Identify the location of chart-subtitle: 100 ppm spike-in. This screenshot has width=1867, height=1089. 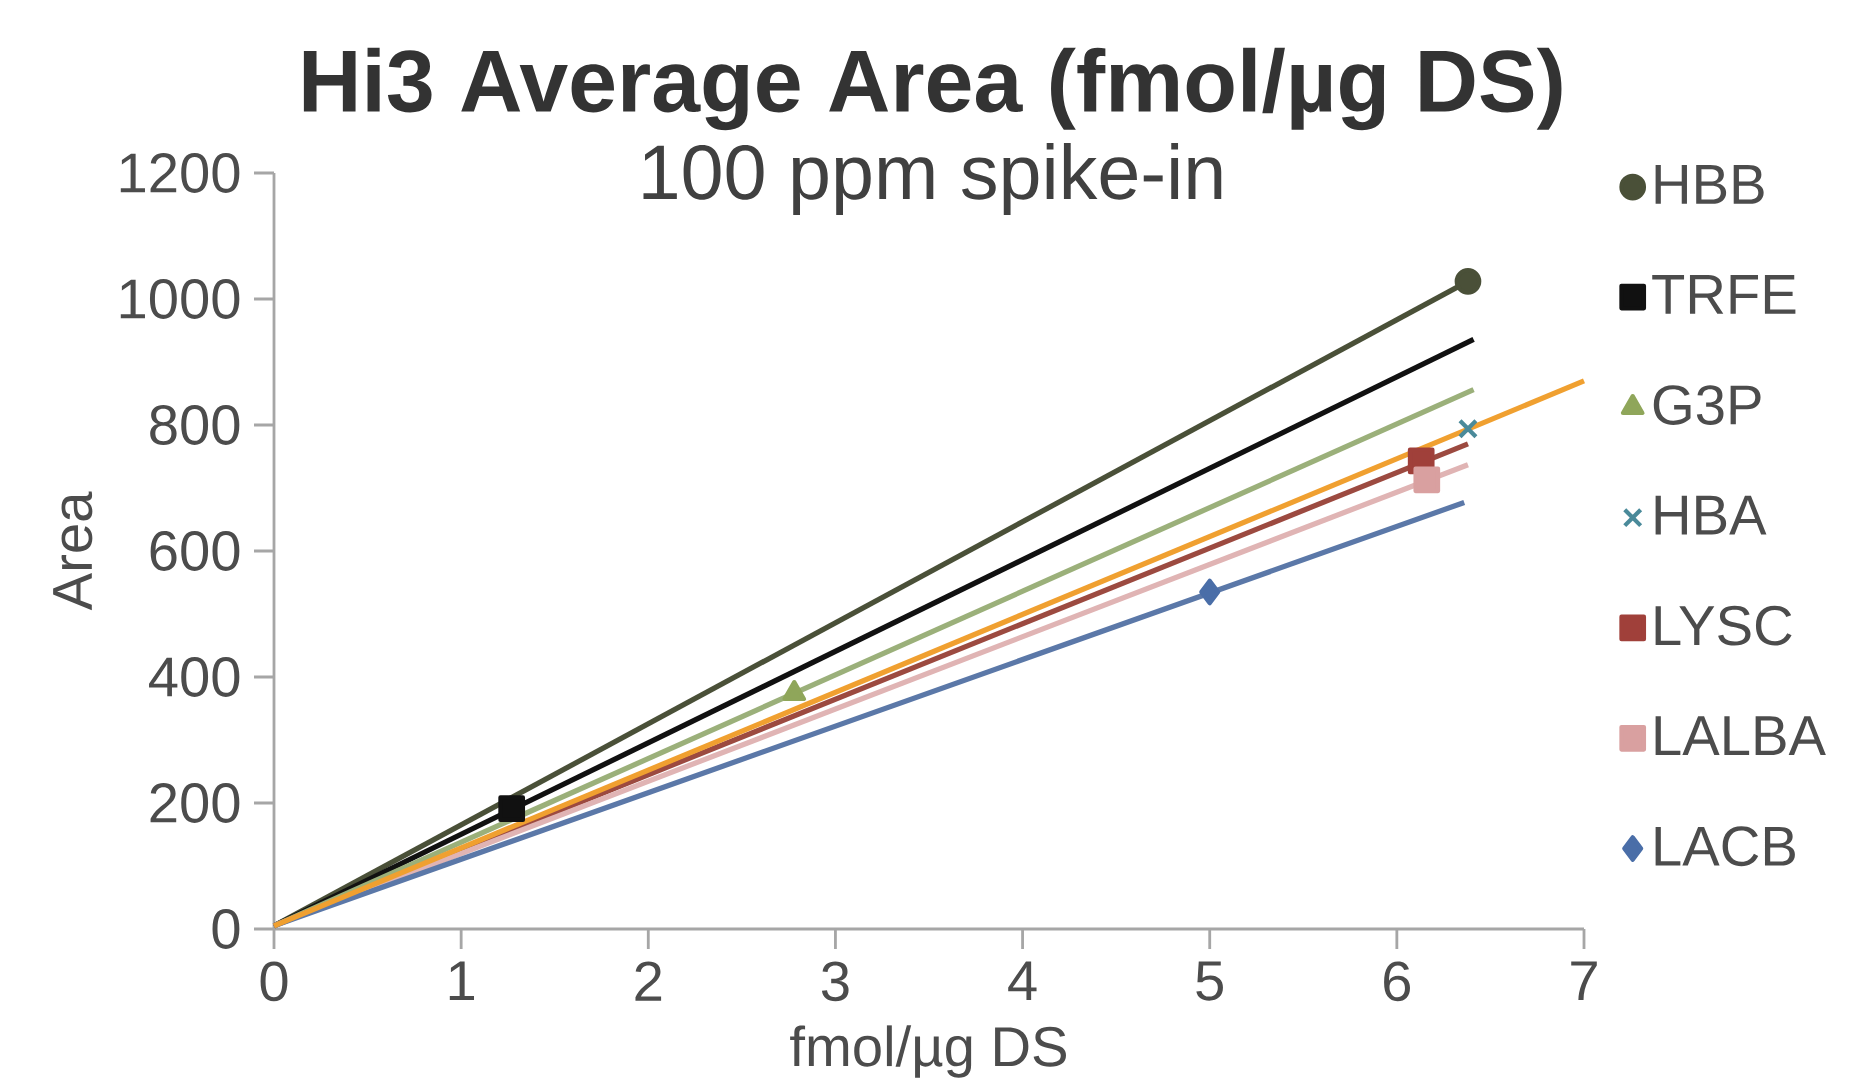
(932, 178).